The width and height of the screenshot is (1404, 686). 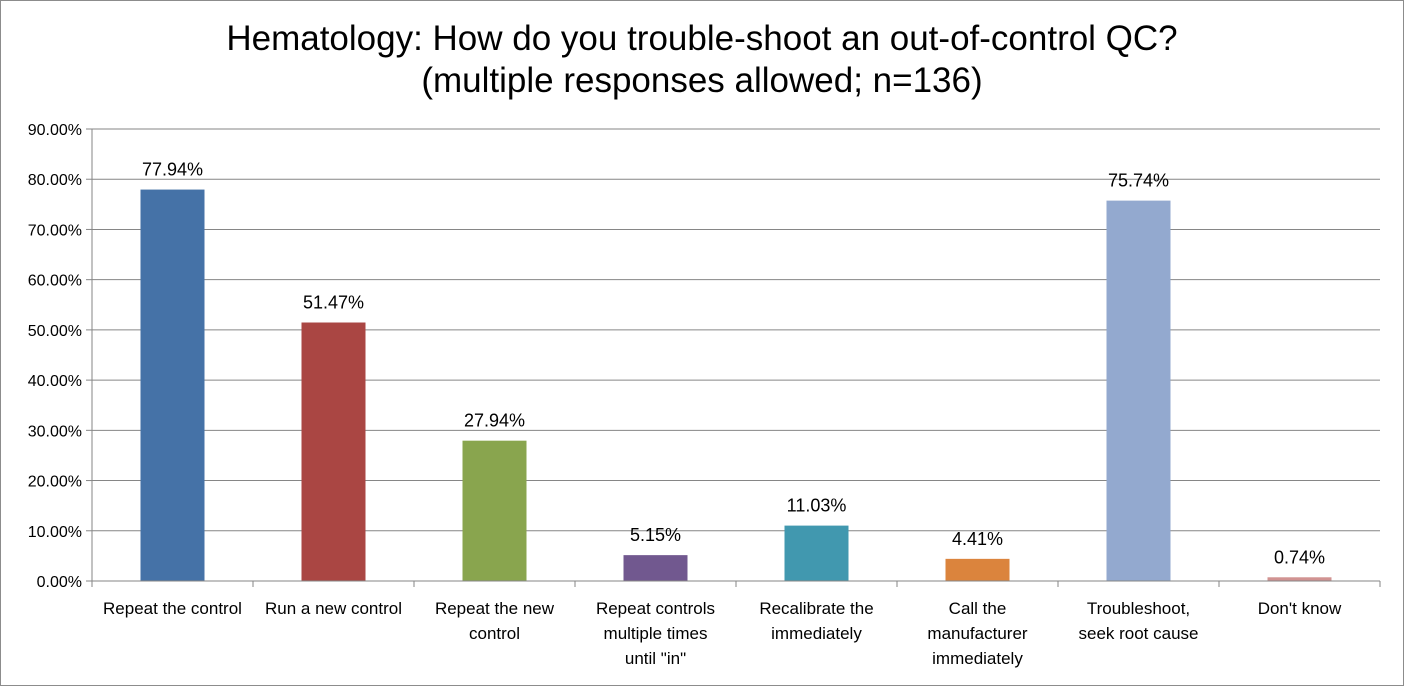 What do you see at coordinates (55, 331) in the screenshot?
I see `y-tick-label: 50.00%` at bounding box center [55, 331].